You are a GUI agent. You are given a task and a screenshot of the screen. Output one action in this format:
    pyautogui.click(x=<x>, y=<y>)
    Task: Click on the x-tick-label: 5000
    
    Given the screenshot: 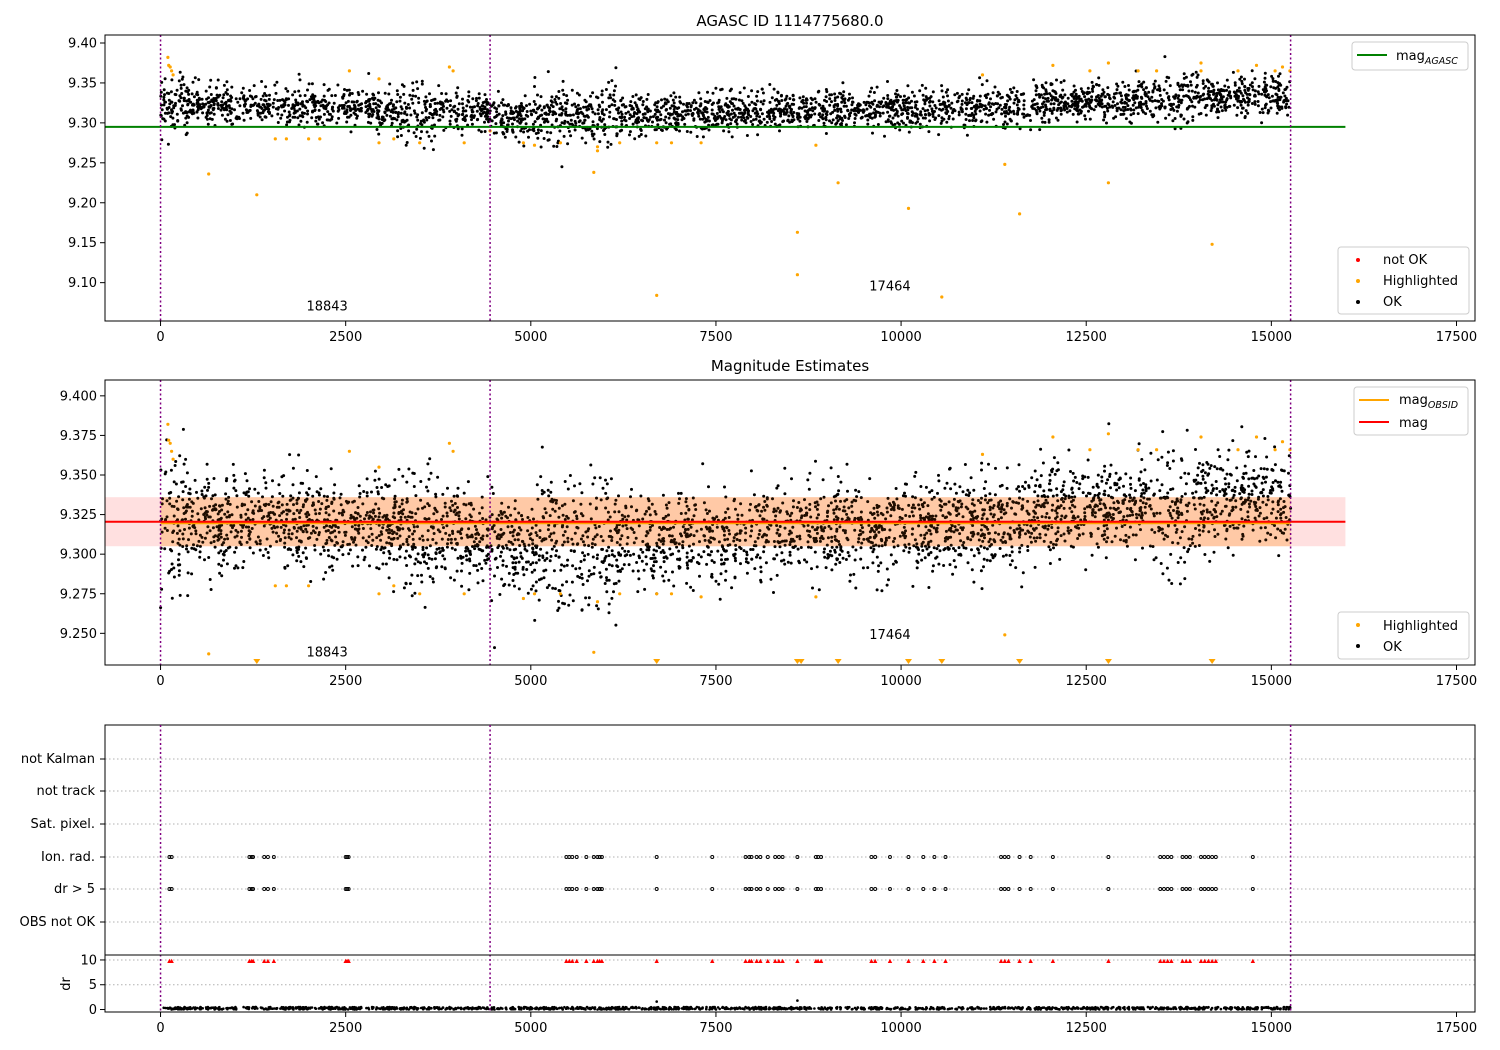 What is the action you would take?
    pyautogui.click(x=530, y=337)
    